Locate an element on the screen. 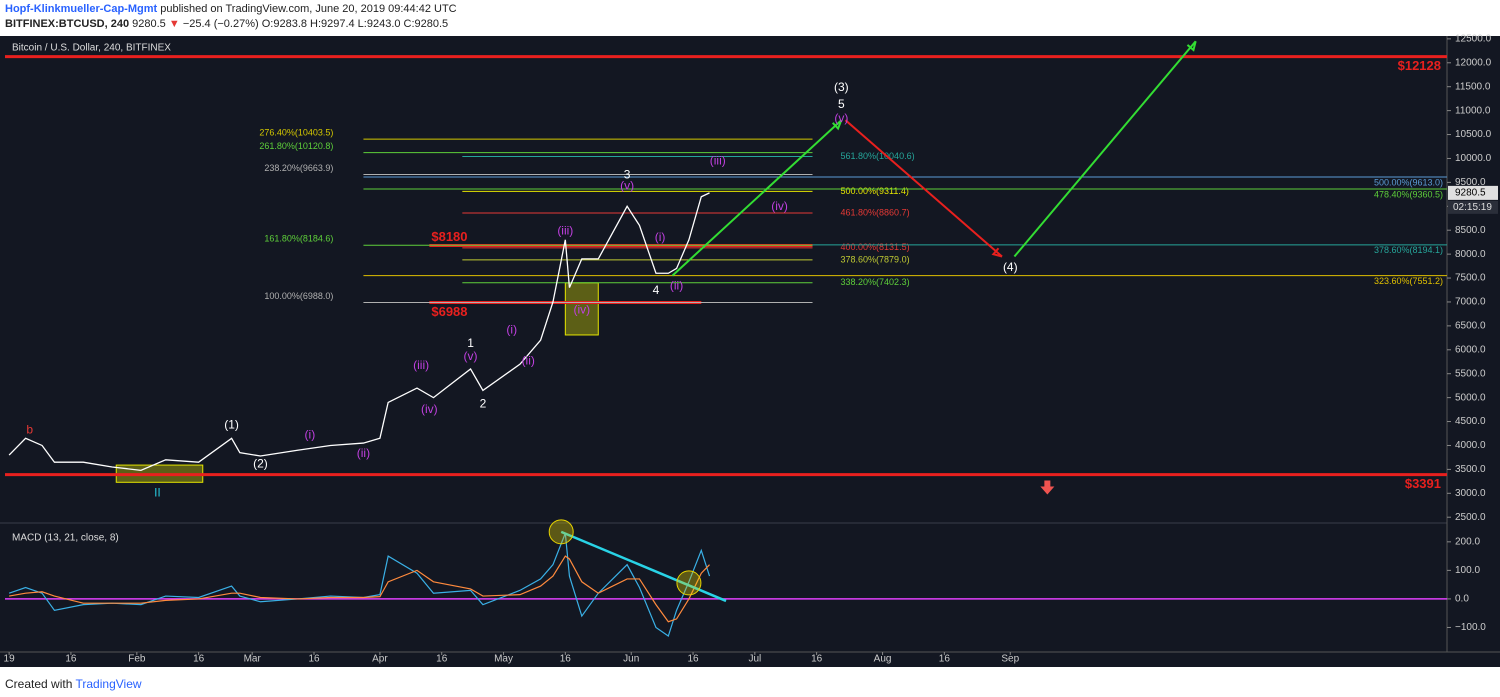  last-price-label: 9280.5 is located at coordinates (1470, 193).